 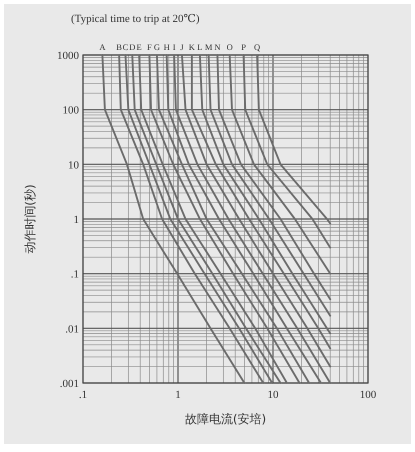 I want to click on y-tick-label: 10, so click(x=74, y=165).